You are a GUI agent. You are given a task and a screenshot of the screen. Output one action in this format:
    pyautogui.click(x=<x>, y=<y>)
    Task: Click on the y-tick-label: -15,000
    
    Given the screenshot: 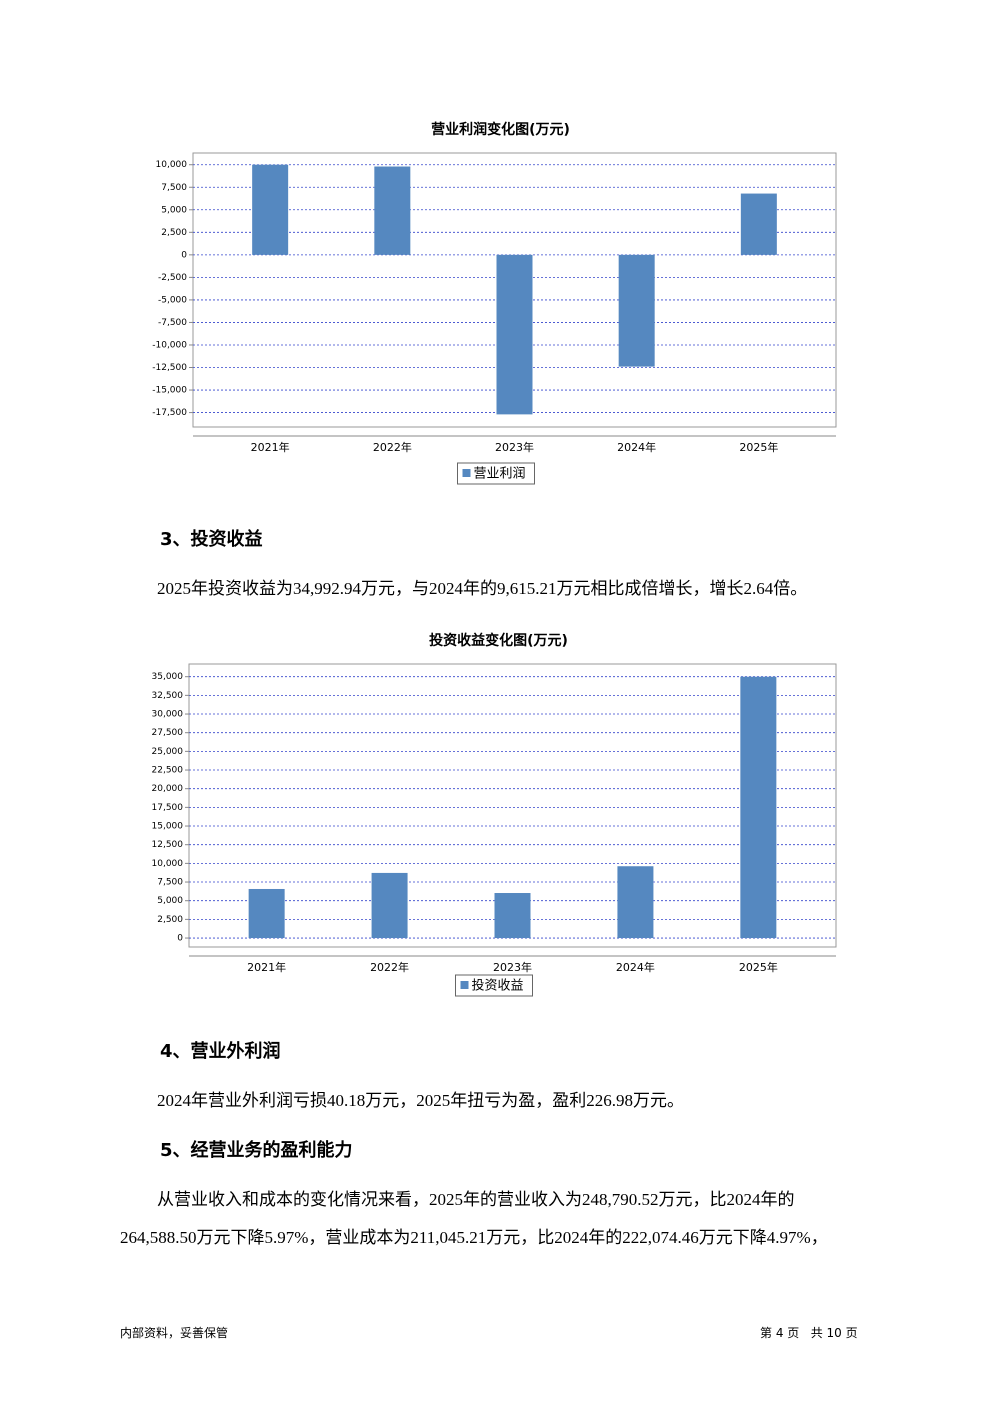 What is the action you would take?
    pyautogui.click(x=169, y=391)
    